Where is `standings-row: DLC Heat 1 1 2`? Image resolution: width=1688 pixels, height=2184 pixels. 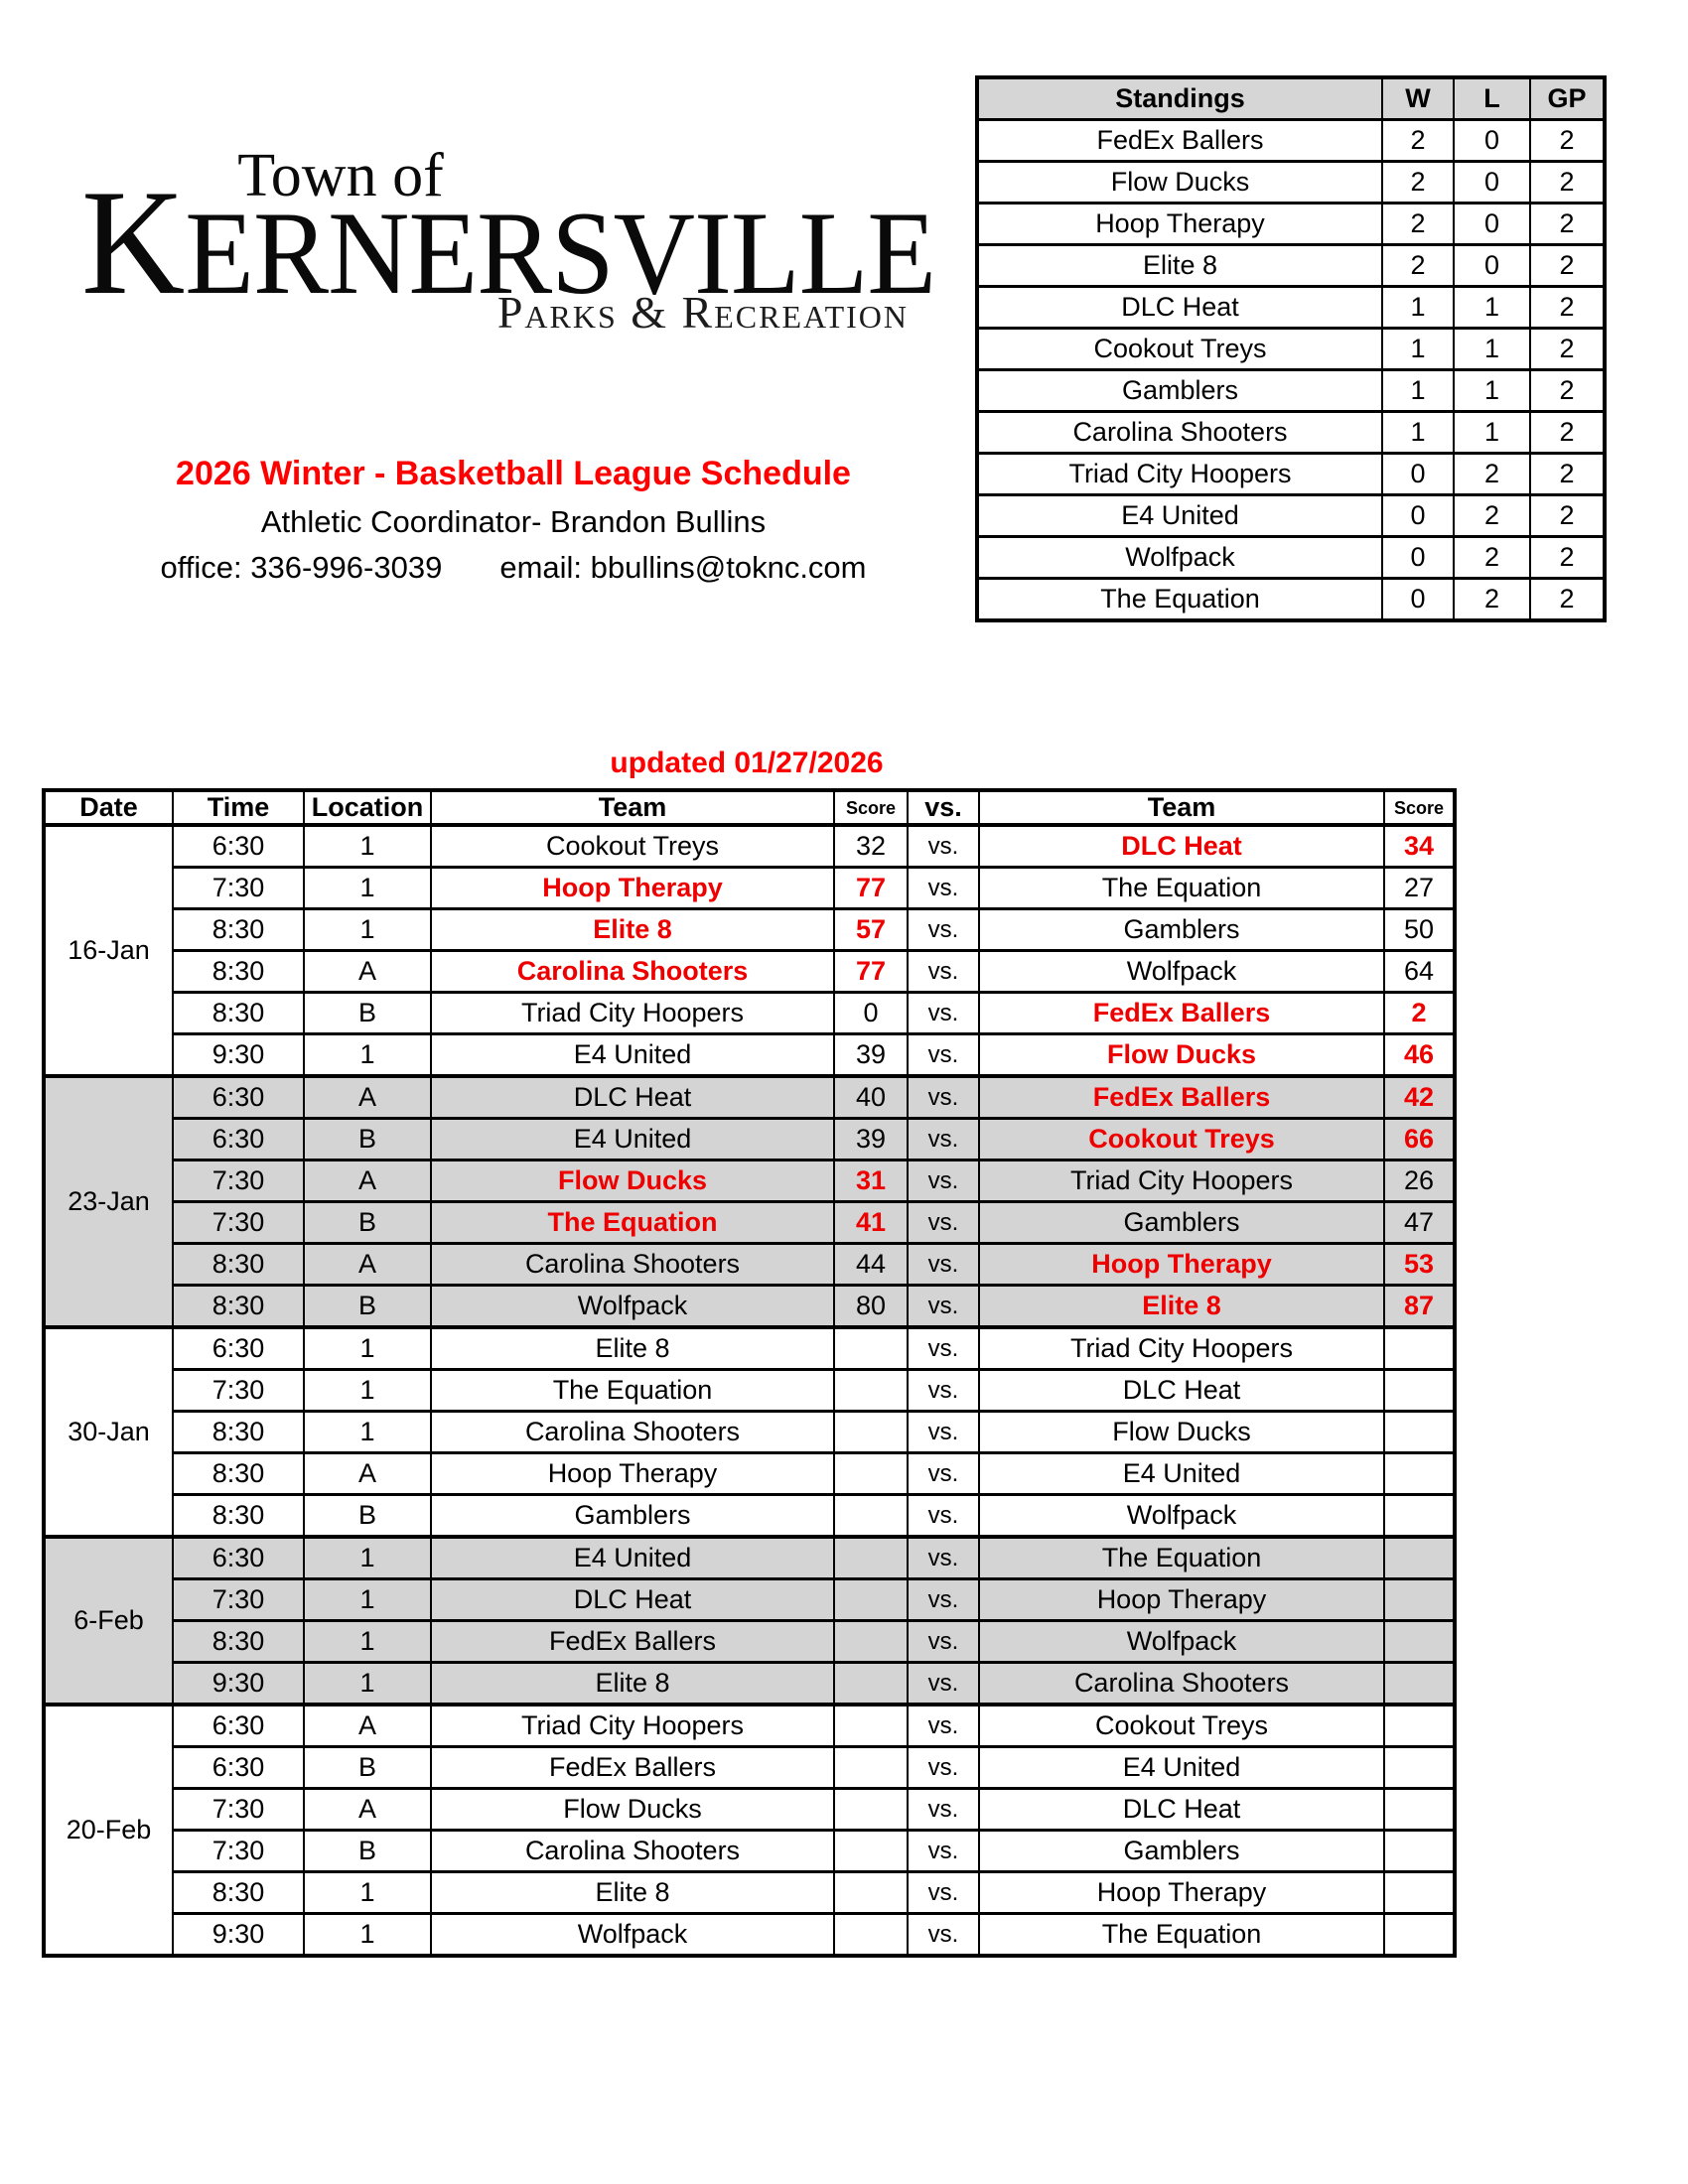 standings-row: DLC Heat 1 1 2 is located at coordinates (1291, 307).